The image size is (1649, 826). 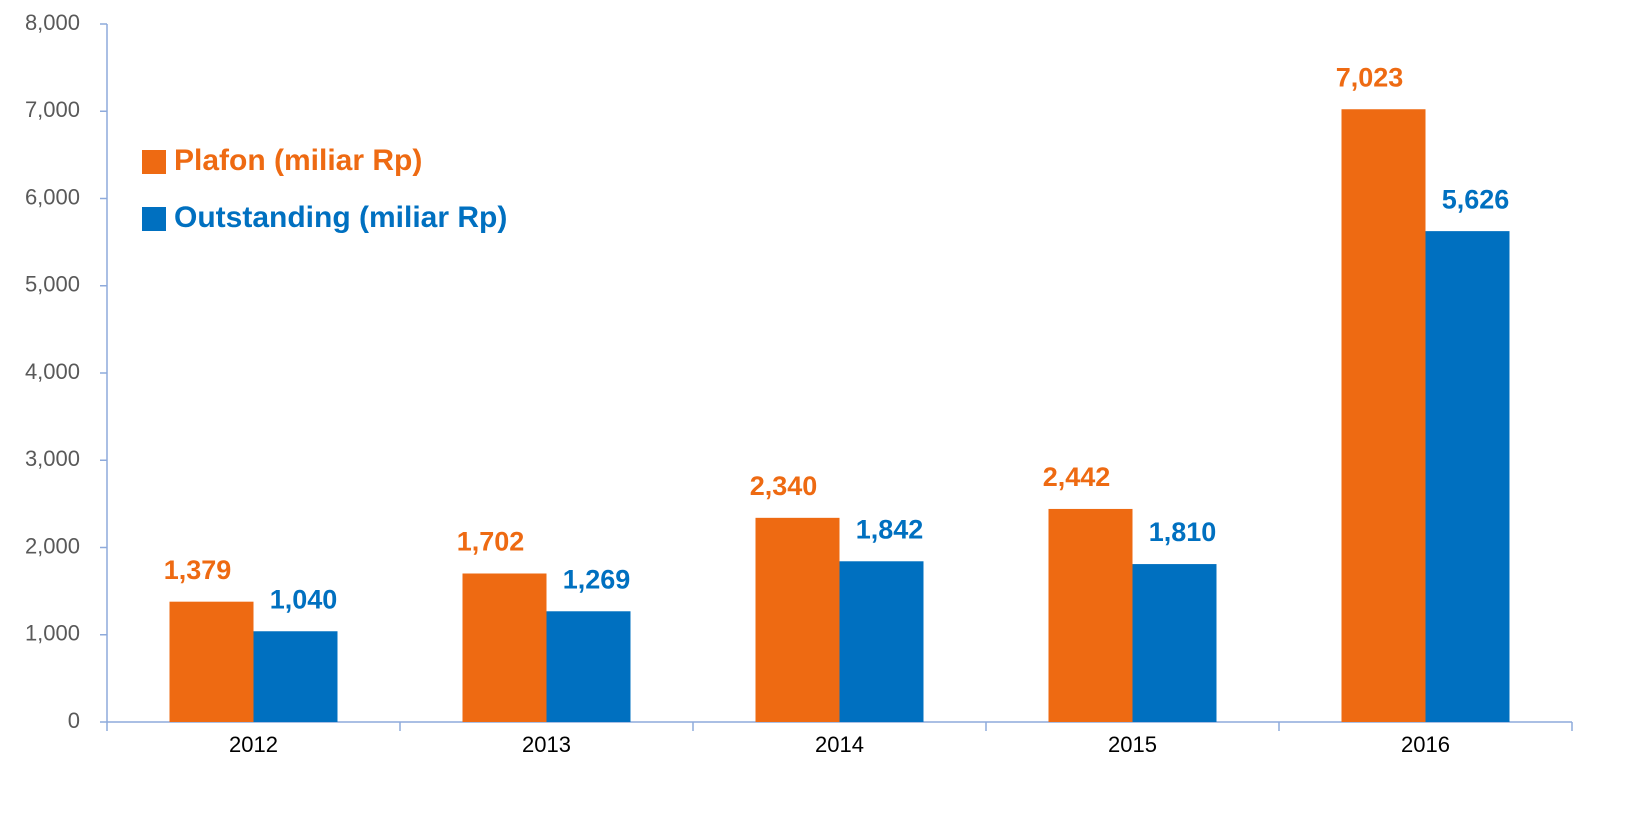 What do you see at coordinates (198, 570) in the screenshot?
I see `value-label: 1,379` at bounding box center [198, 570].